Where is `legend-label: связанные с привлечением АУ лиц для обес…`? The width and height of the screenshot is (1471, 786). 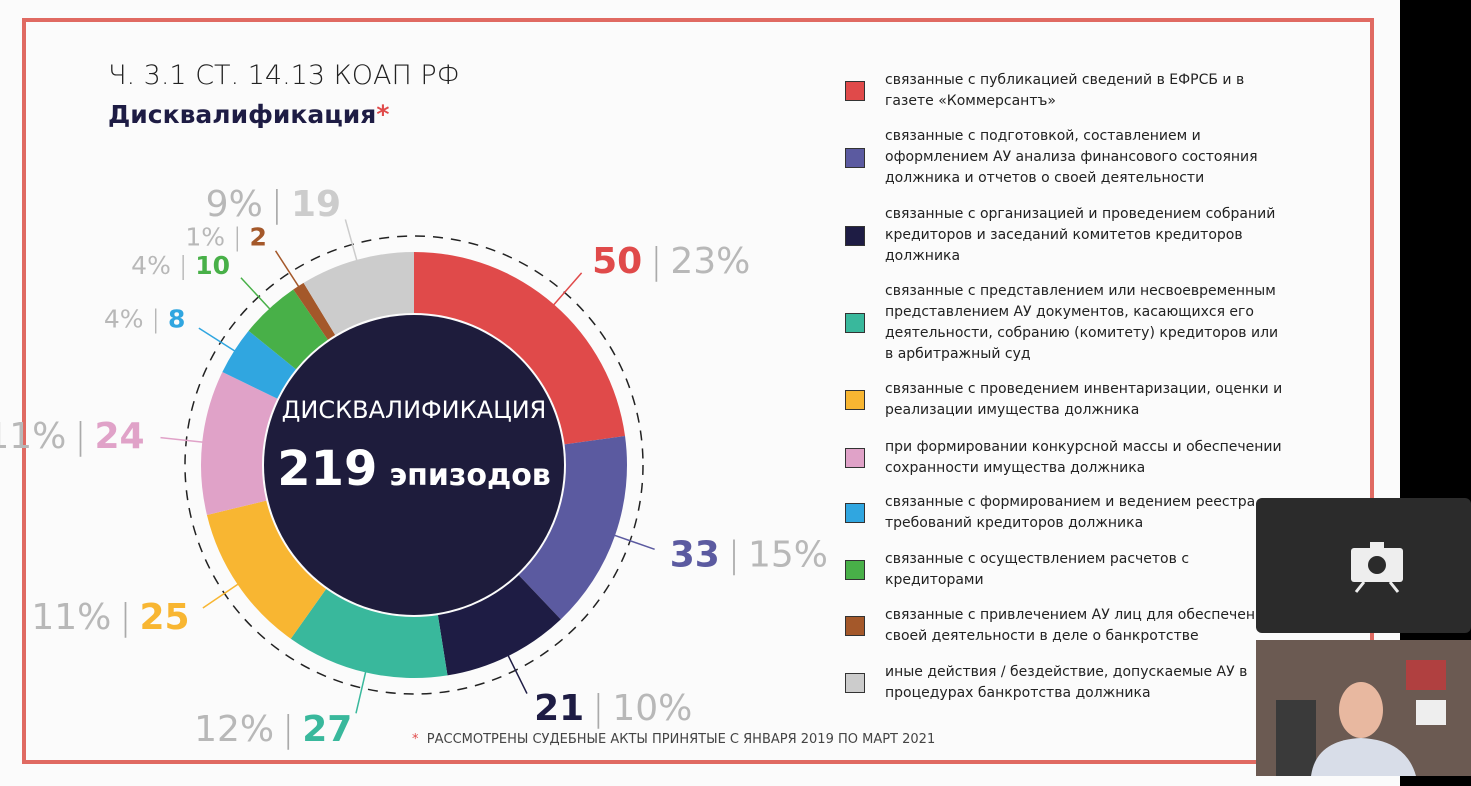
legend-label: связанные с привлечением АУ лиц для обес… is located at coordinates (1079, 625).